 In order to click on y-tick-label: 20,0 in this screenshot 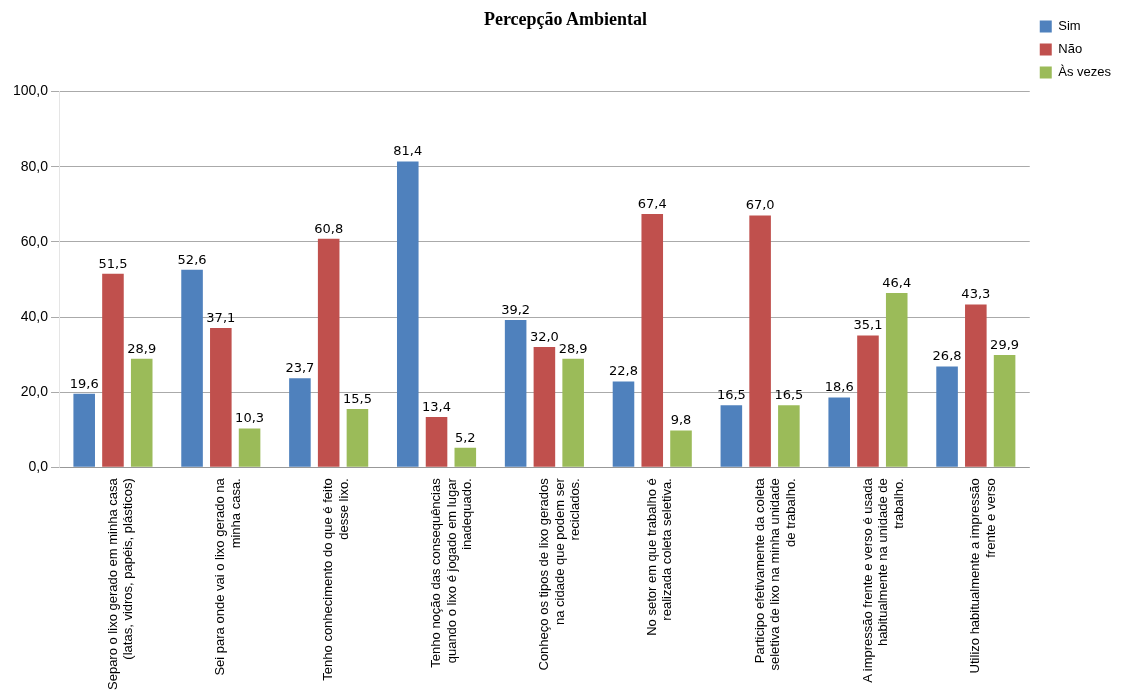, I will do `click(34, 390)`.